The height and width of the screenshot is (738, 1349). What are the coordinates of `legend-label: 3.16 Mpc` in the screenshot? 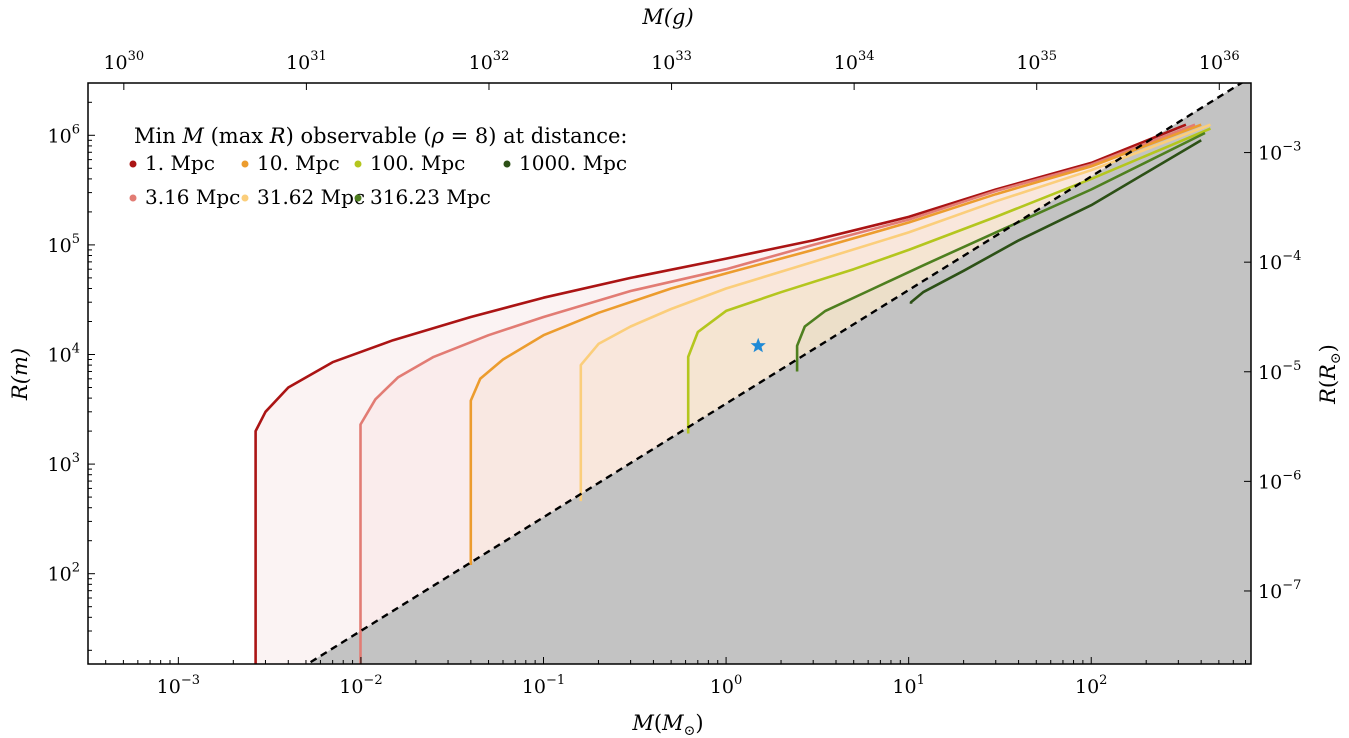 It's located at (192, 197).